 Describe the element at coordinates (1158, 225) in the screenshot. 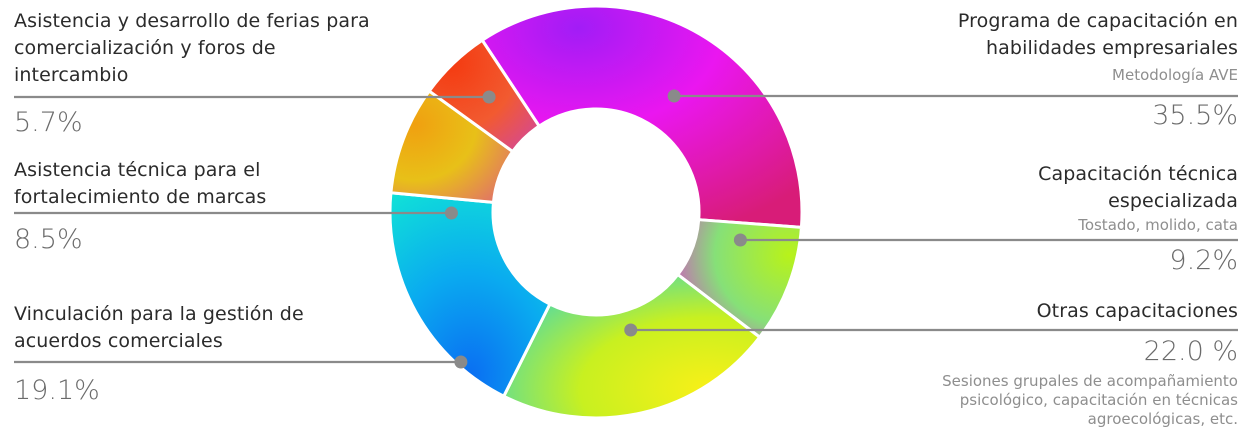

I see `sublabel-tecnica: Tostado, molido, cata` at that location.